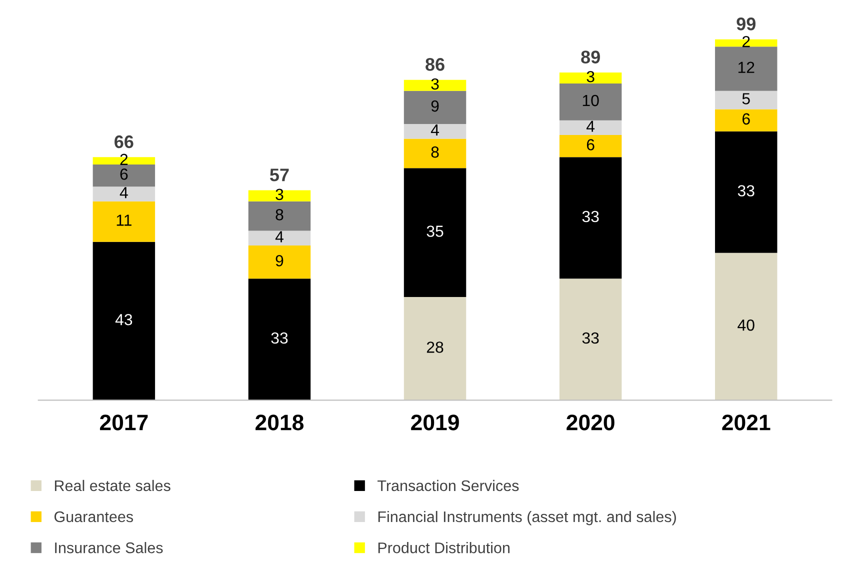 This screenshot has height=570, width=853. Describe the element at coordinates (527, 518) in the screenshot. I see `legend-label: Financial Instruments (asset mgt. and sales)` at that location.